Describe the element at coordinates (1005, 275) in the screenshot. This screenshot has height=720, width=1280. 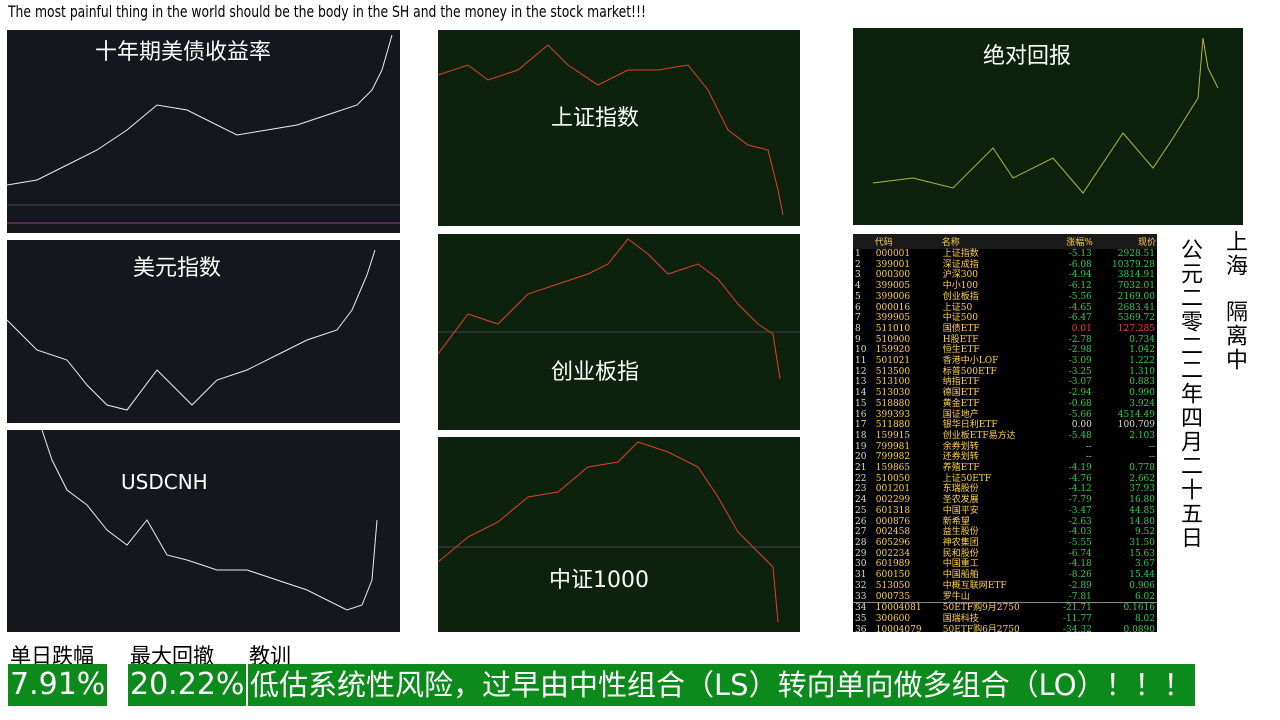
I see `table-row: 3 000300 沪深300 -4.94 3814.91` at that location.